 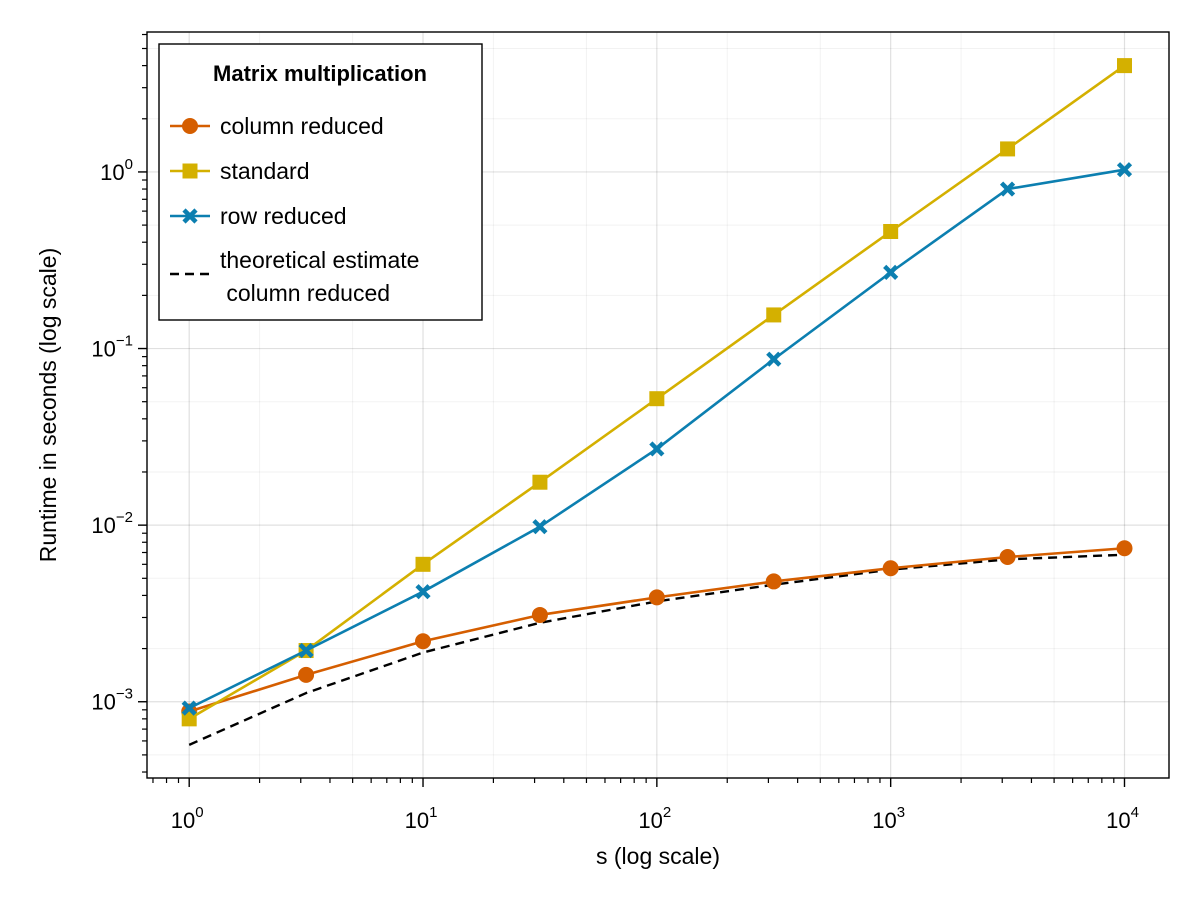 I want to click on x-axis-title: s (log scale), so click(x=658, y=856).